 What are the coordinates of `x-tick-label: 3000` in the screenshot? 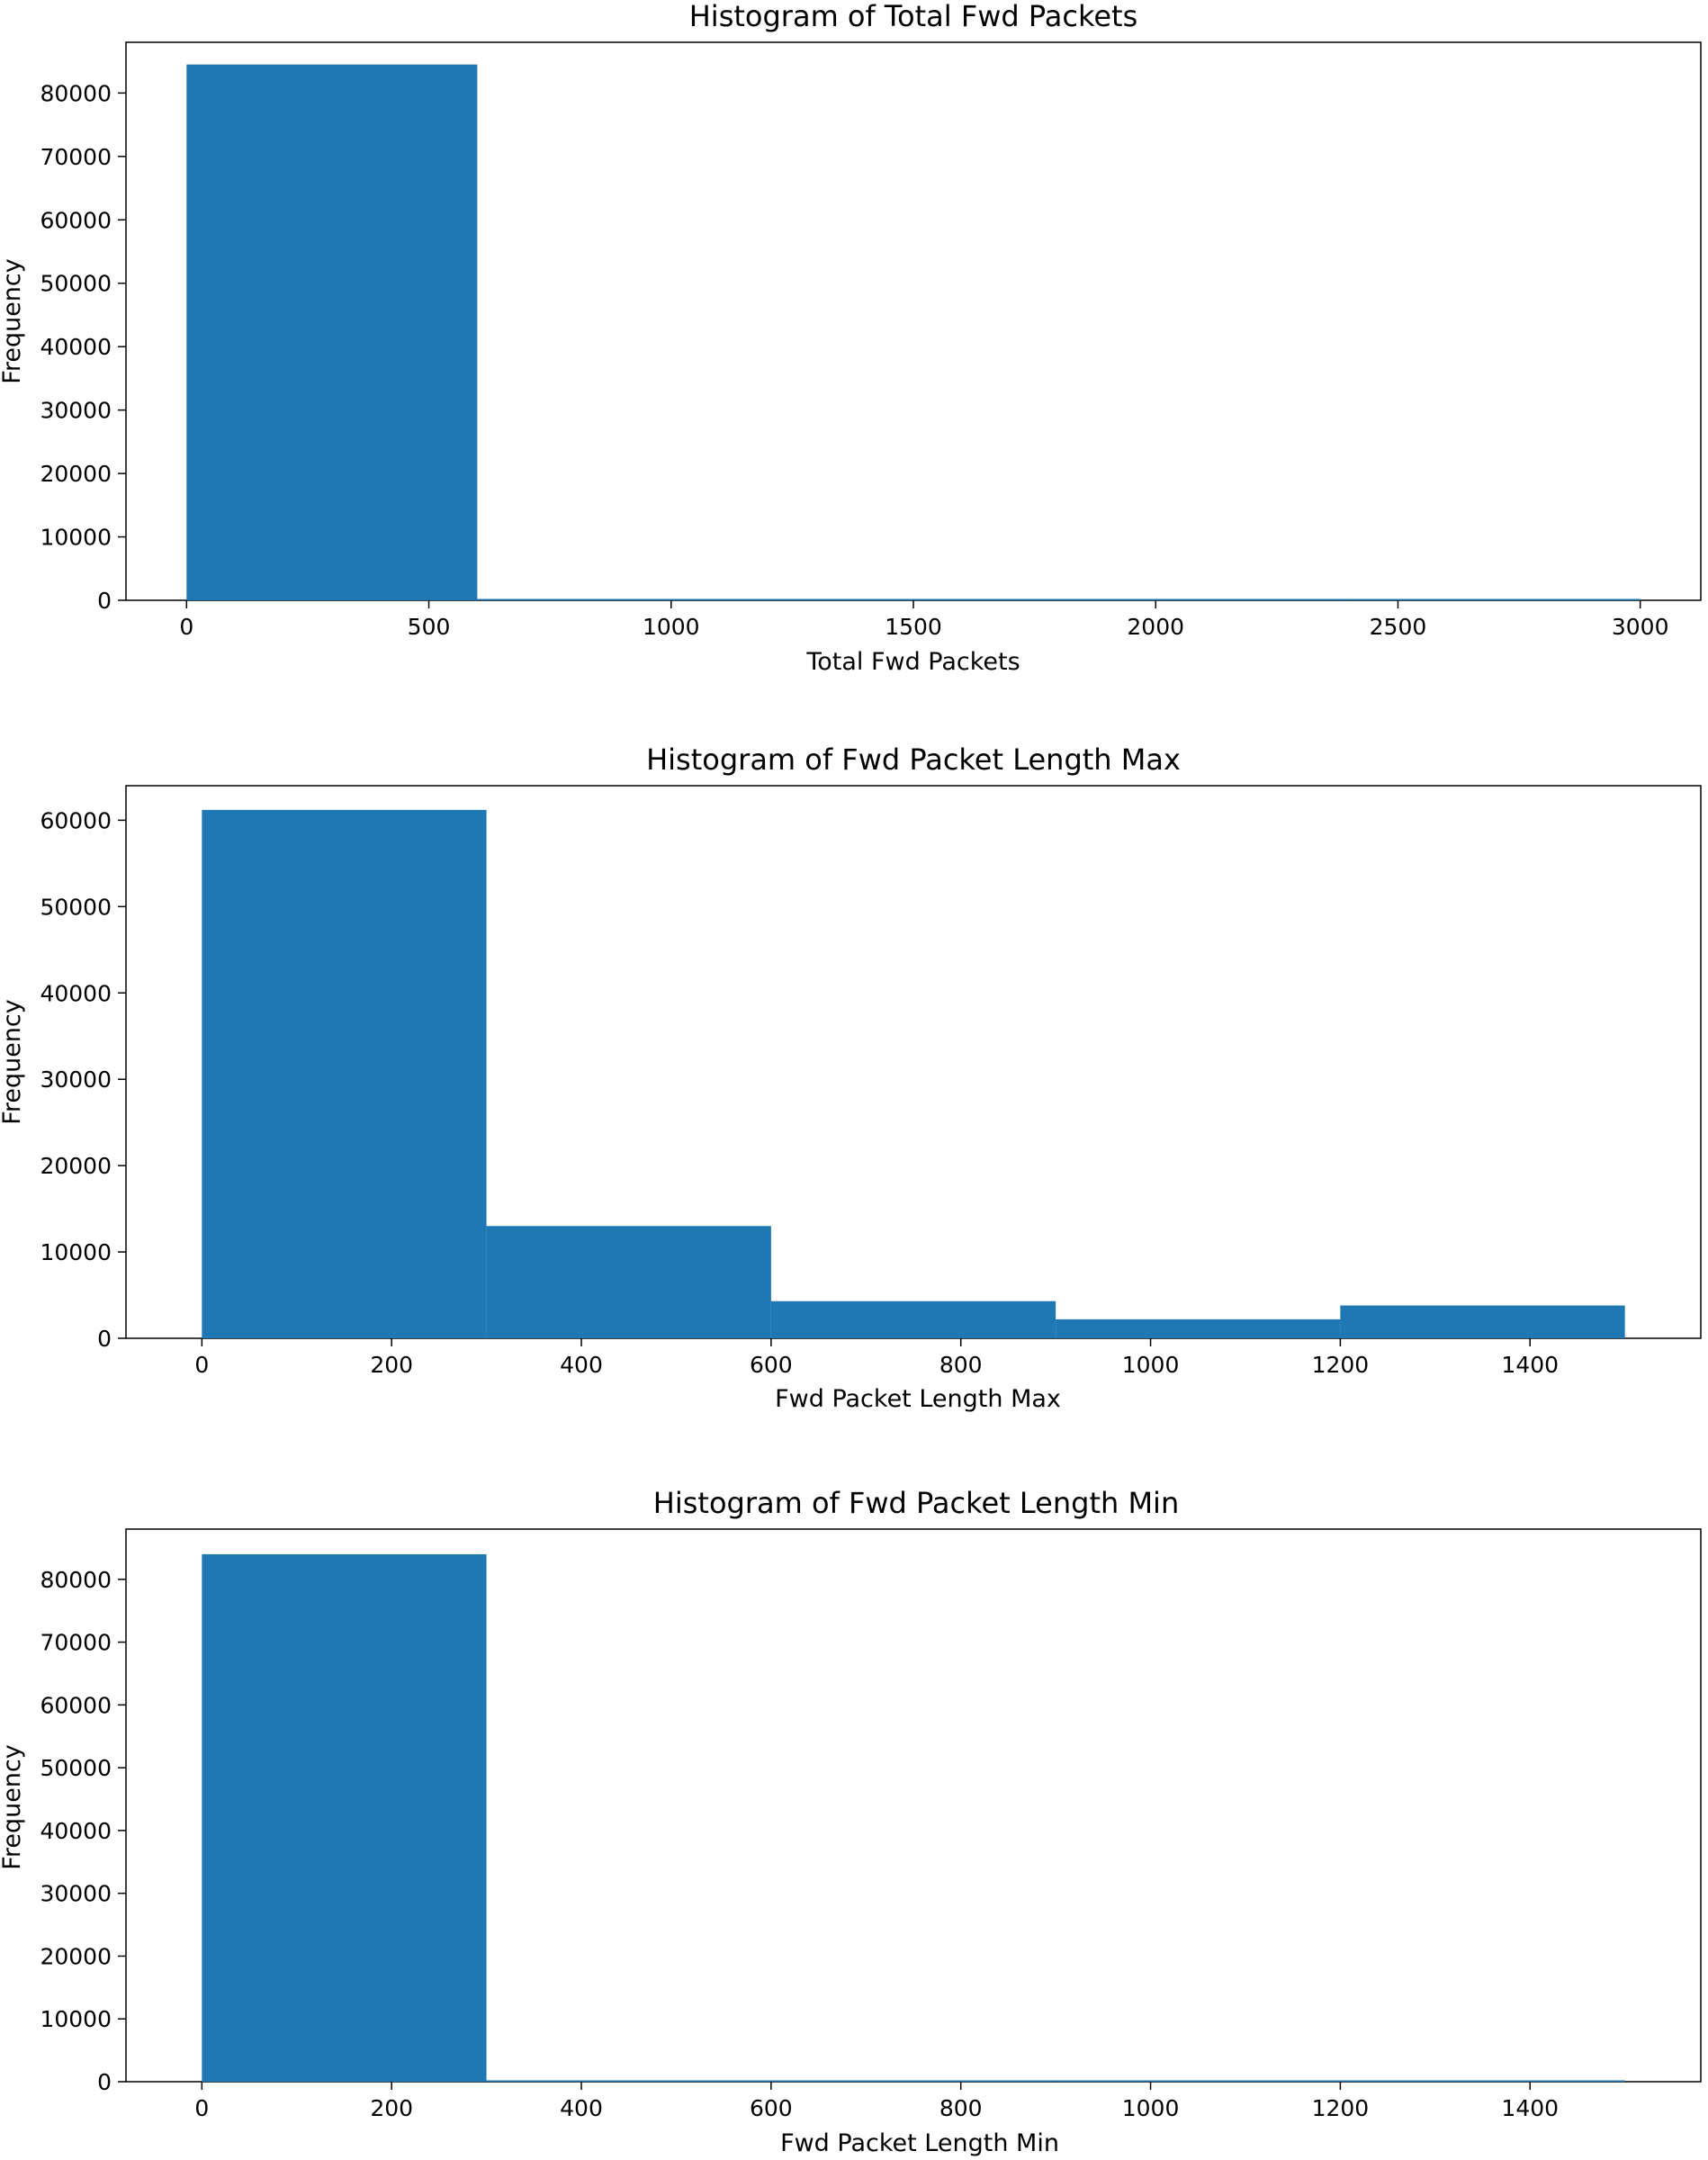 It's located at (1640, 627).